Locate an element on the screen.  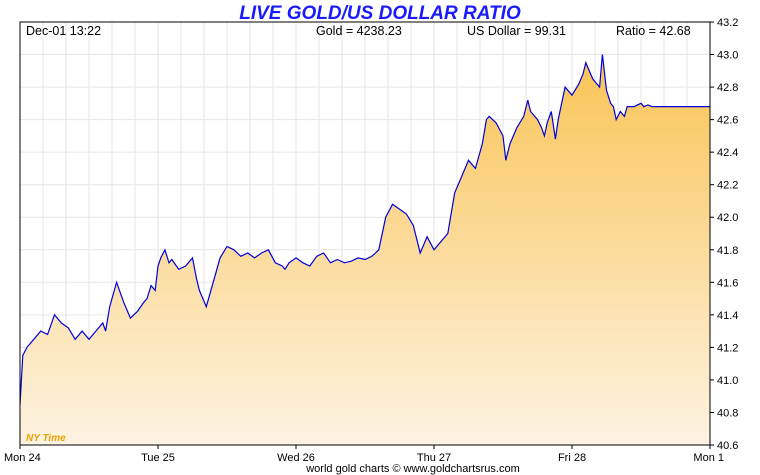
y-tick-label: 42.6 is located at coordinates (727, 121).